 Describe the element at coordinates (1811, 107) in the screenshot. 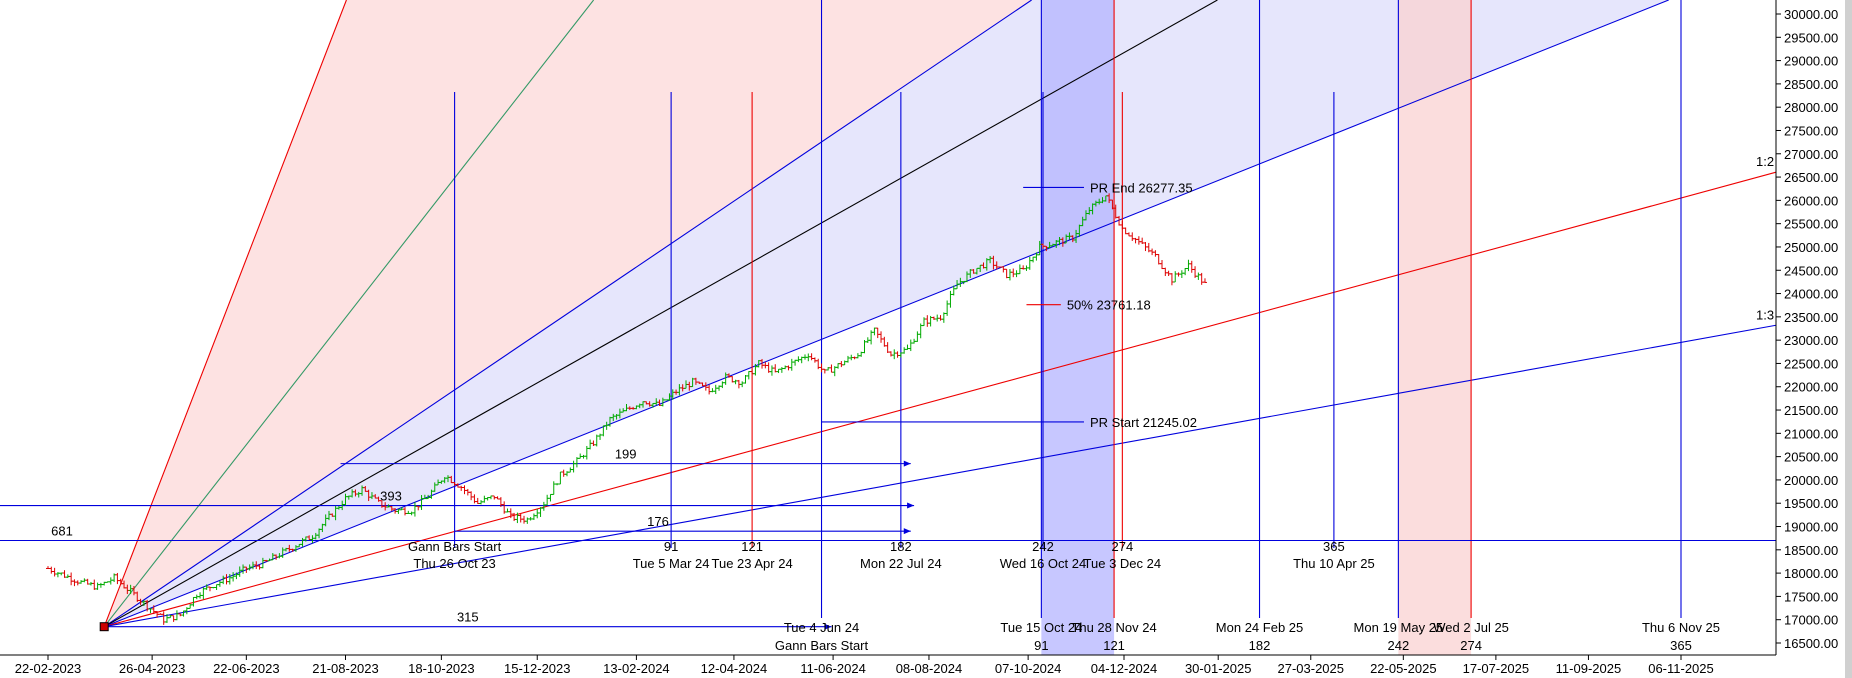

I see `y-tick-label: 28000.00` at that location.